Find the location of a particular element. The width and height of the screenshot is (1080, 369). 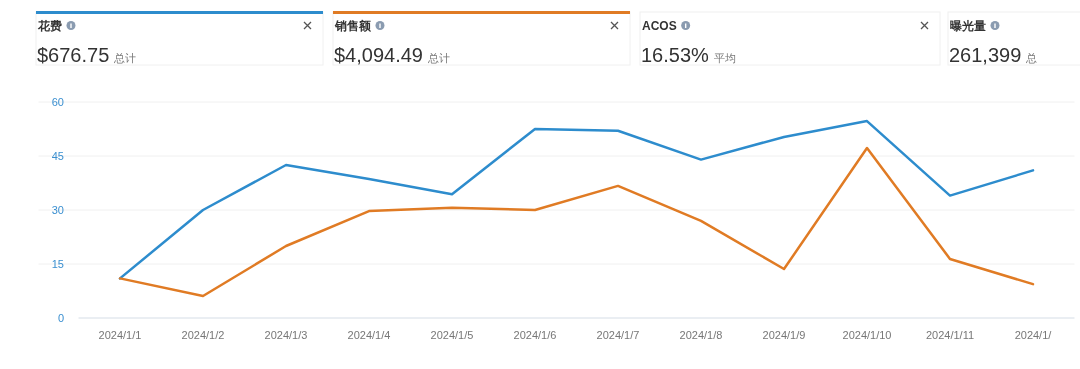

text: $676.75 is located at coordinates (73, 55).